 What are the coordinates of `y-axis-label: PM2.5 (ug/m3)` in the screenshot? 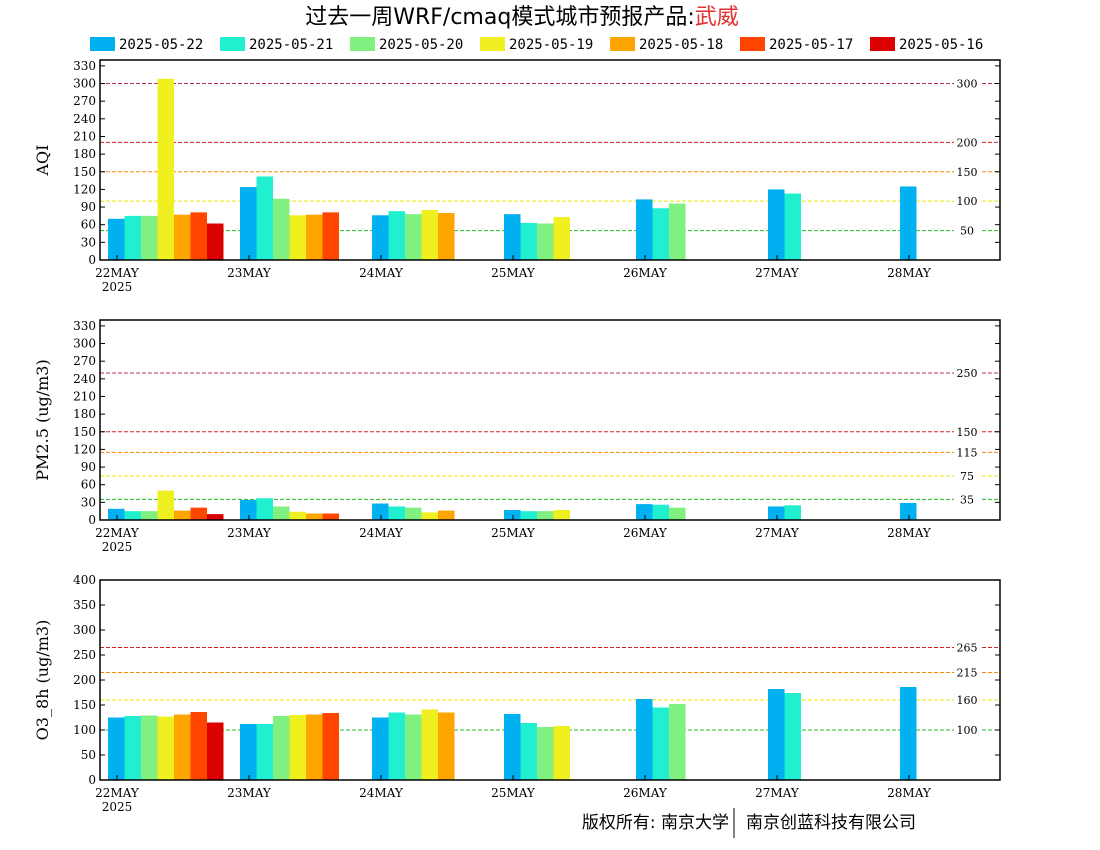 It's located at (42, 419).